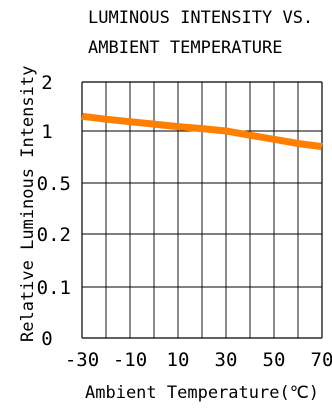  I want to click on x-tick-label: -30, so click(82, 360).